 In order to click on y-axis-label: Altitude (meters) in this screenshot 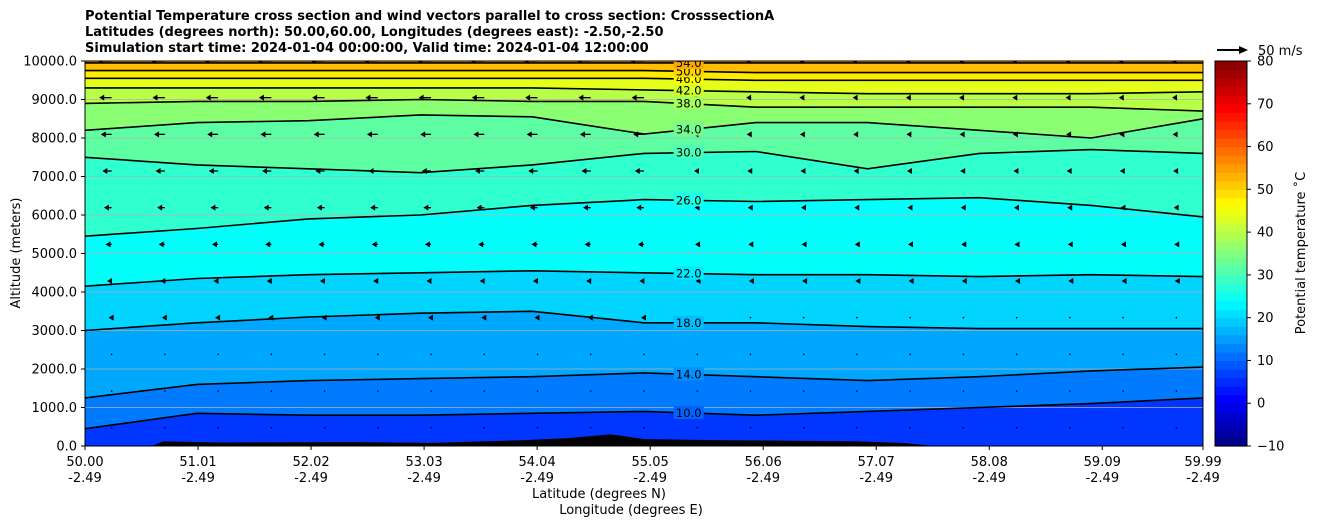, I will do `click(16, 253)`.